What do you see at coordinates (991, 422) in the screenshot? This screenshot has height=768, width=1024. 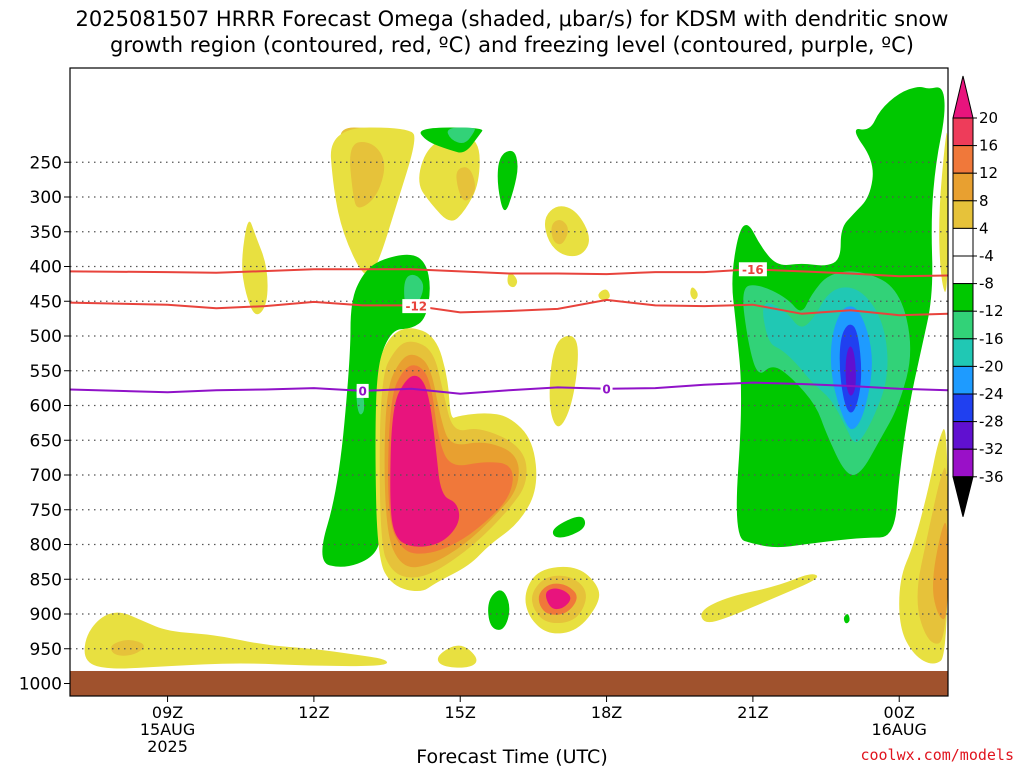 I see `colorbar-label-11: -28` at bounding box center [991, 422].